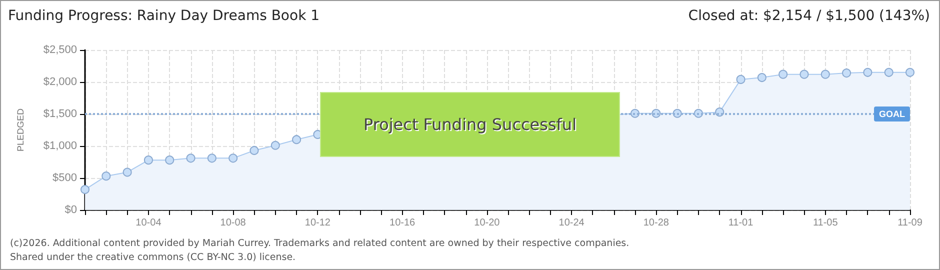 The width and height of the screenshot is (940, 270). Describe the element at coordinates (403, 223) in the screenshot. I see `x-tick-label: 10-16` at that location.